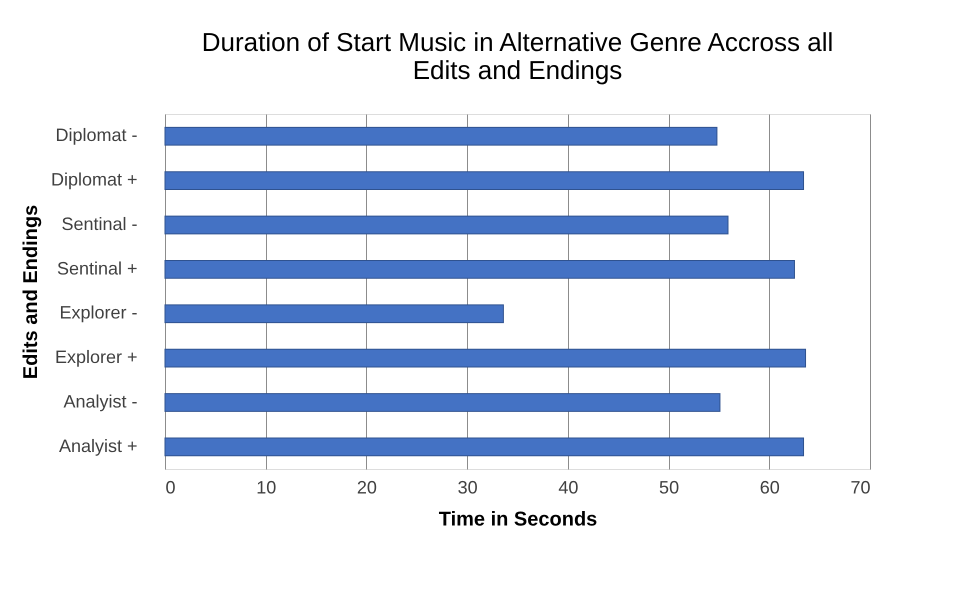  Describe the element at coordinates (97, 268) in the screenshot. I see `y-tick-label: Sentinal +` at that location.